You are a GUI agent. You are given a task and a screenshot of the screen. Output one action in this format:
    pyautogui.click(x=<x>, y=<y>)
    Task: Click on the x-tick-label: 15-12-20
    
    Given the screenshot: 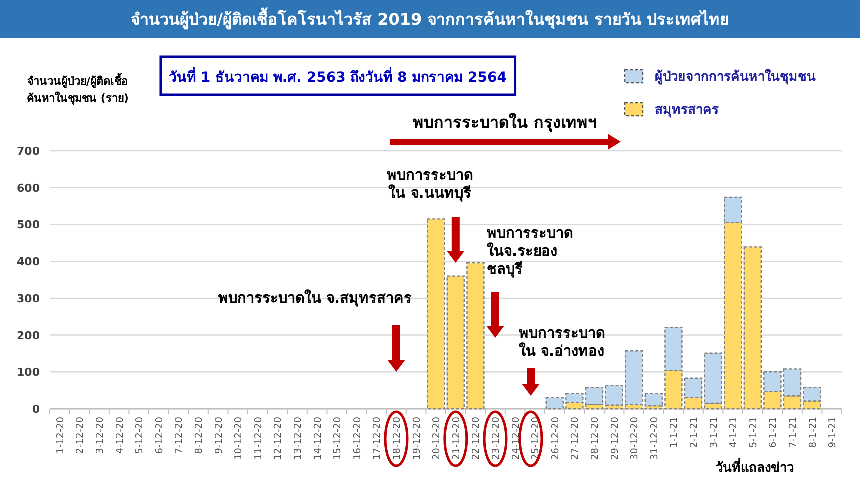 What is the action you would take?
    pyautogui.click(x=338, y=438)
    